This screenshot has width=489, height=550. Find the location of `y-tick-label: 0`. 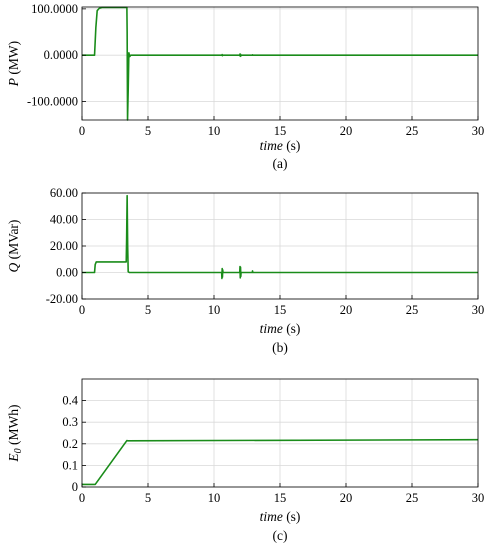

y-tick-label: 0 is located at coordinates (75, 487).